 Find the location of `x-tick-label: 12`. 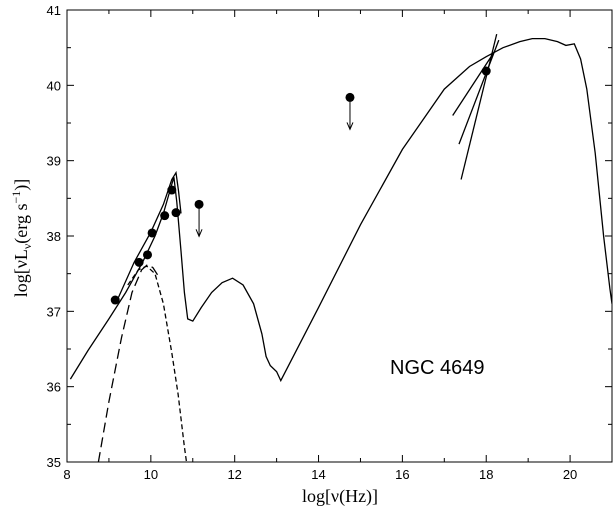

x-tick-label: 12 is located at coordinates (234, 474).